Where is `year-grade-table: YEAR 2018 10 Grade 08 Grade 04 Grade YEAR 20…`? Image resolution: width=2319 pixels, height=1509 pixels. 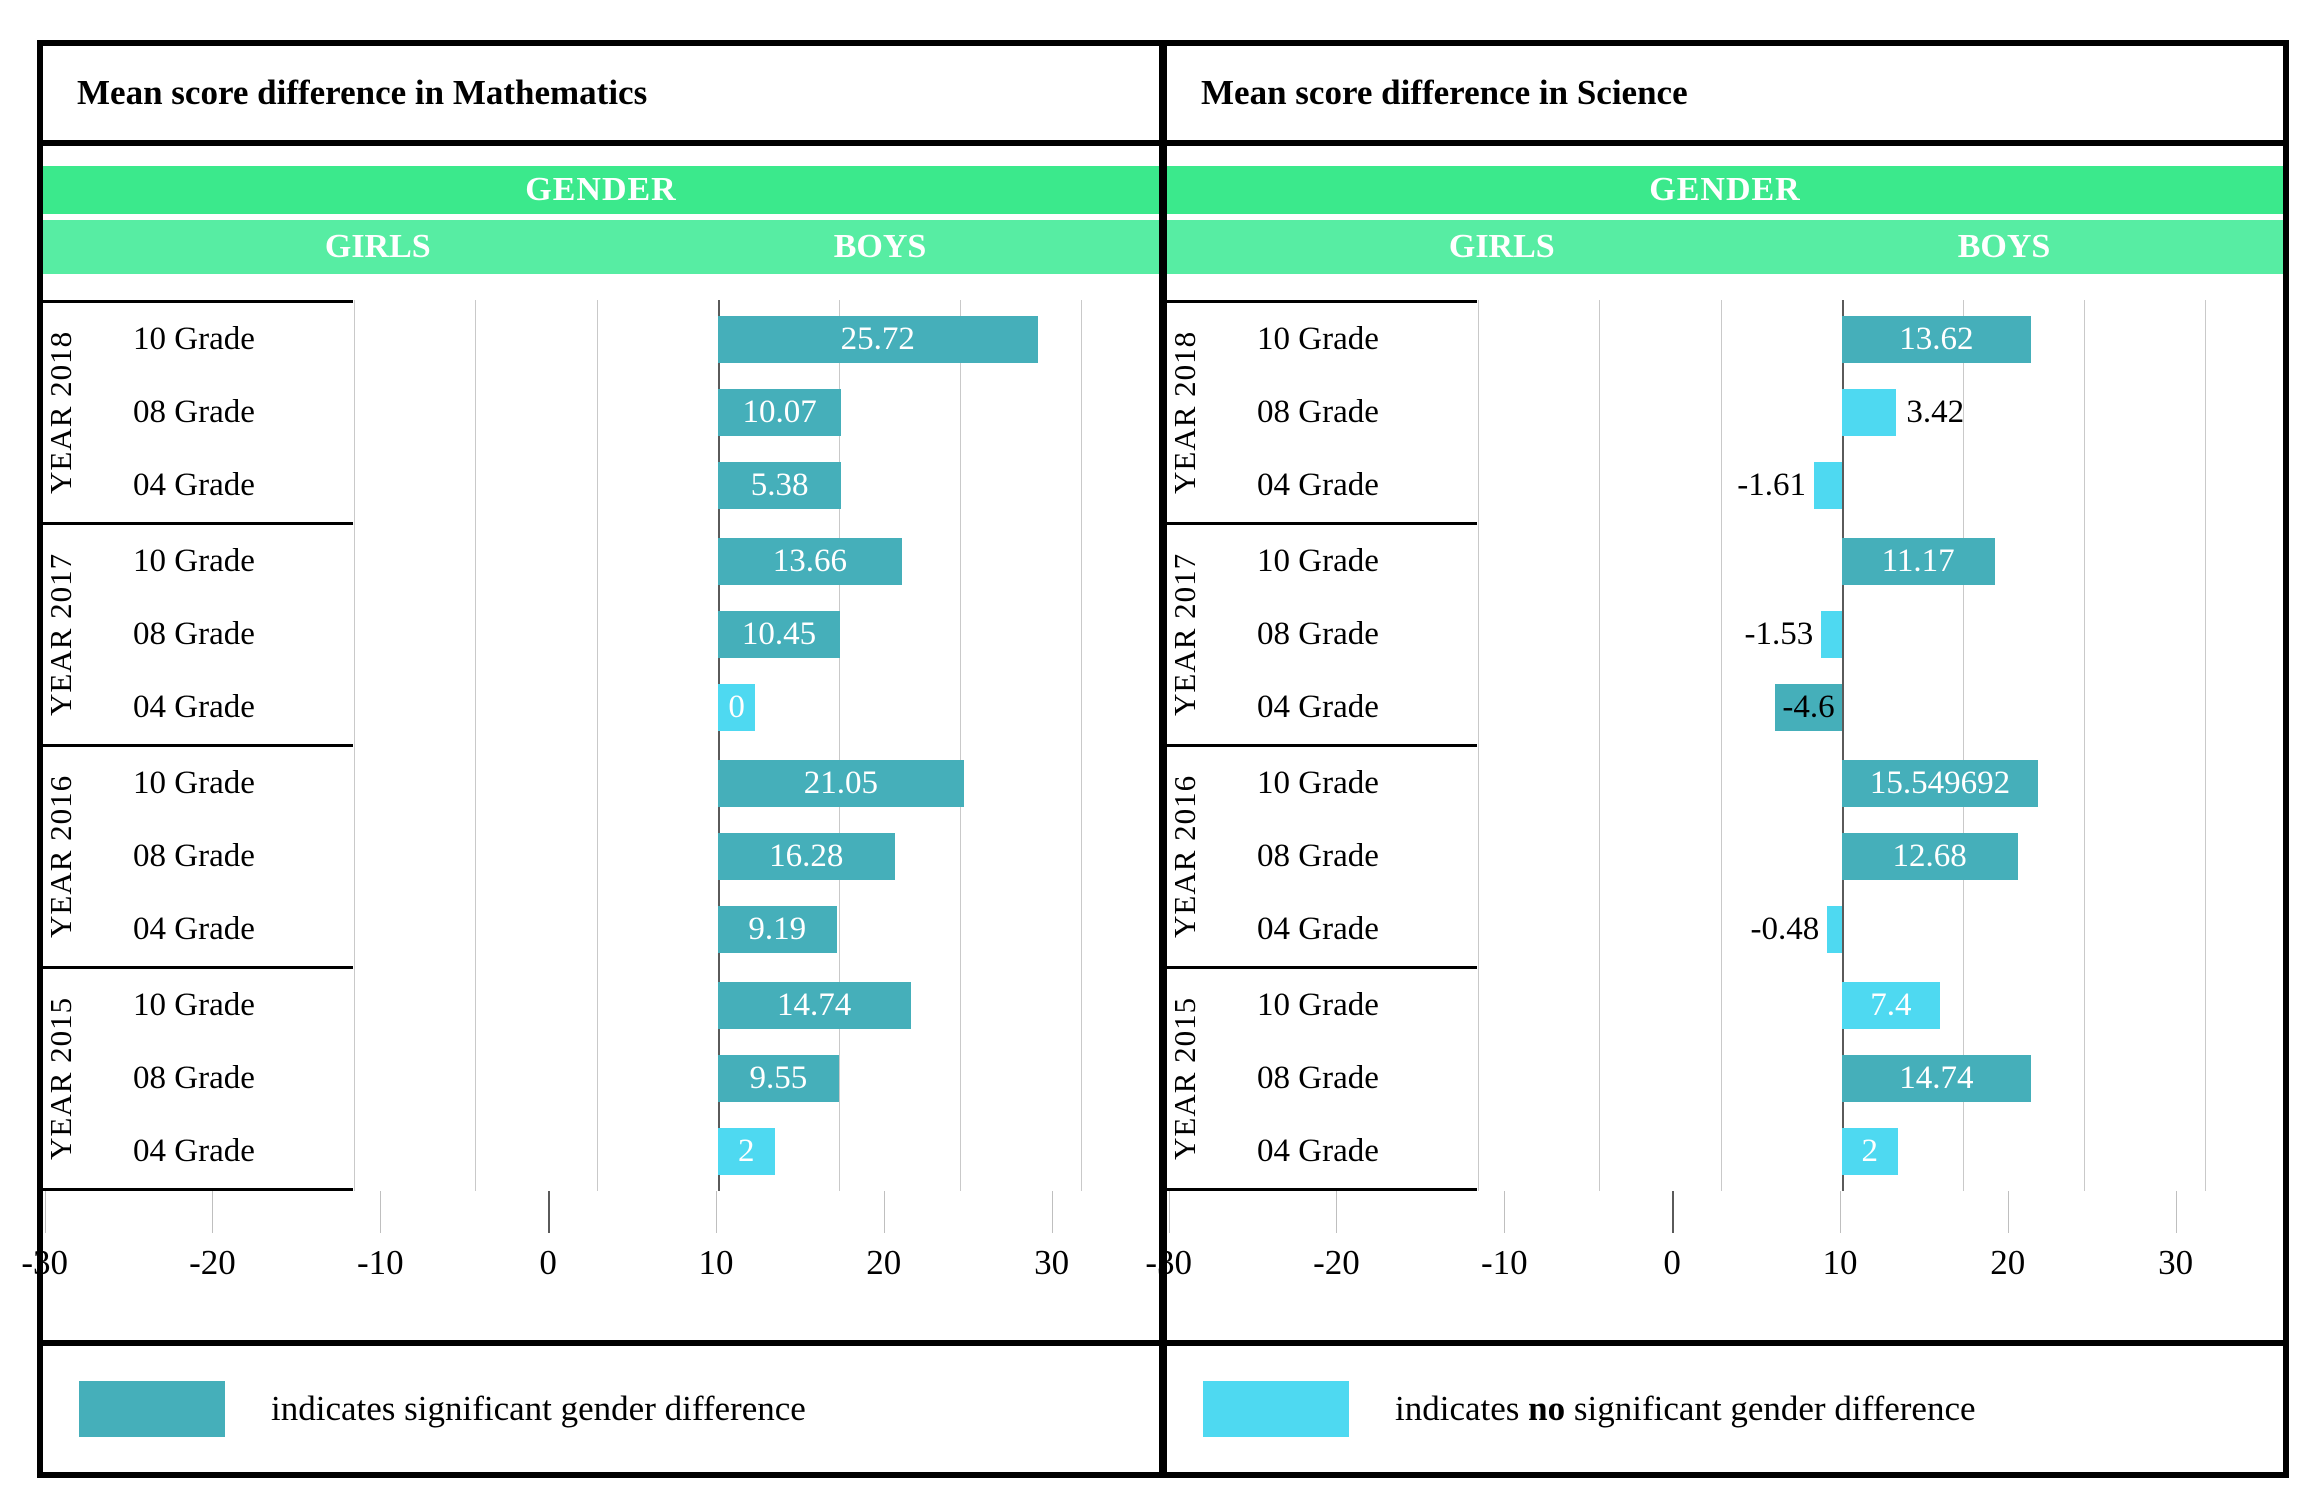
year-grade-table: YEAR 2018 10 Grade 08 Grade 04 Grade YEAR 20… is located at coordinates (1322, 745).